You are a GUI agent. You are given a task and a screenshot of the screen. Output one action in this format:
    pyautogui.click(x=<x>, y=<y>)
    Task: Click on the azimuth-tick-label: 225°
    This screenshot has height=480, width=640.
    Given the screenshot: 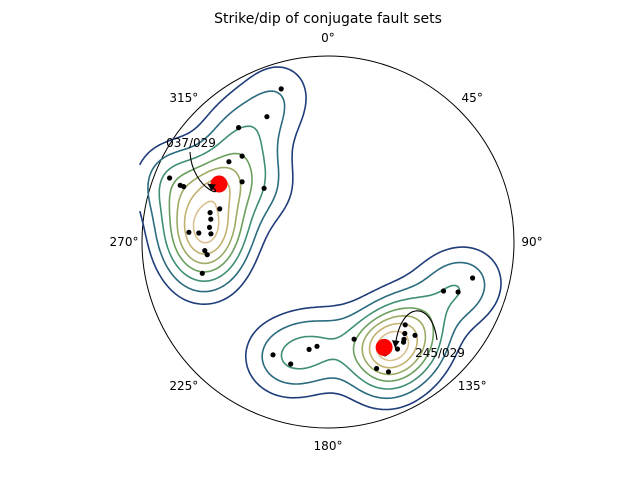 What is the action you would take?
    pyautogui.click(x=183, y=386)
    